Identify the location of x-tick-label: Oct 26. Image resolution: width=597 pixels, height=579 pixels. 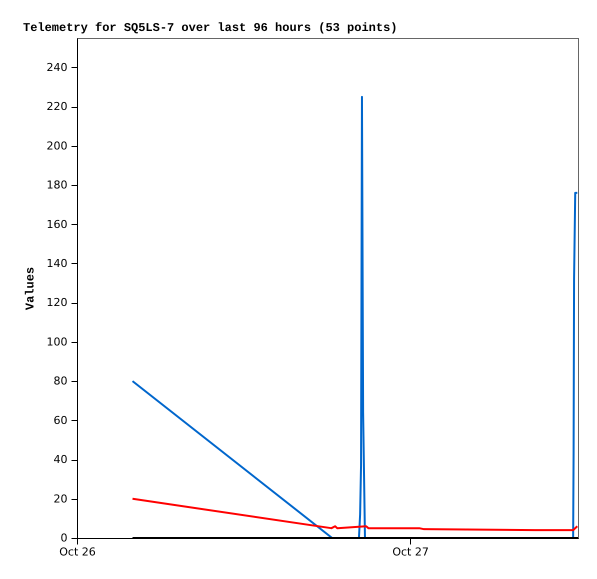
(77, 552).